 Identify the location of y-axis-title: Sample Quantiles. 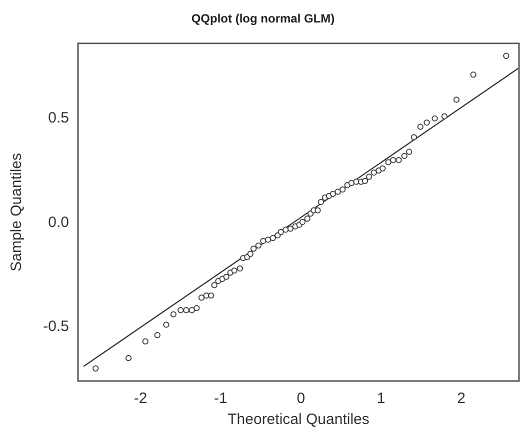
(17, 212).